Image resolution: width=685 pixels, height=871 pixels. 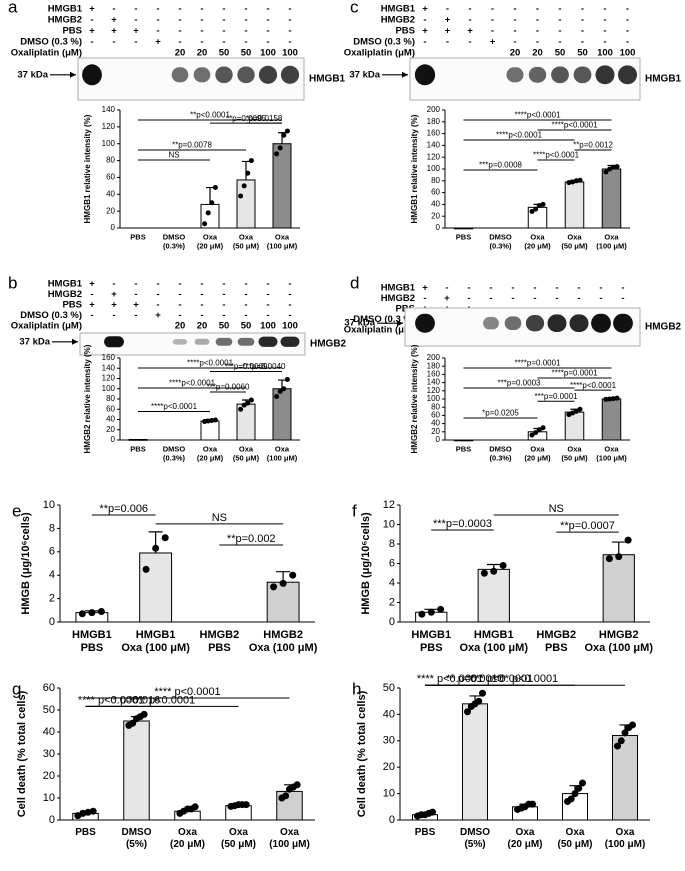 I want to click on y-tick-label: 80, so click(x=110, y=160).